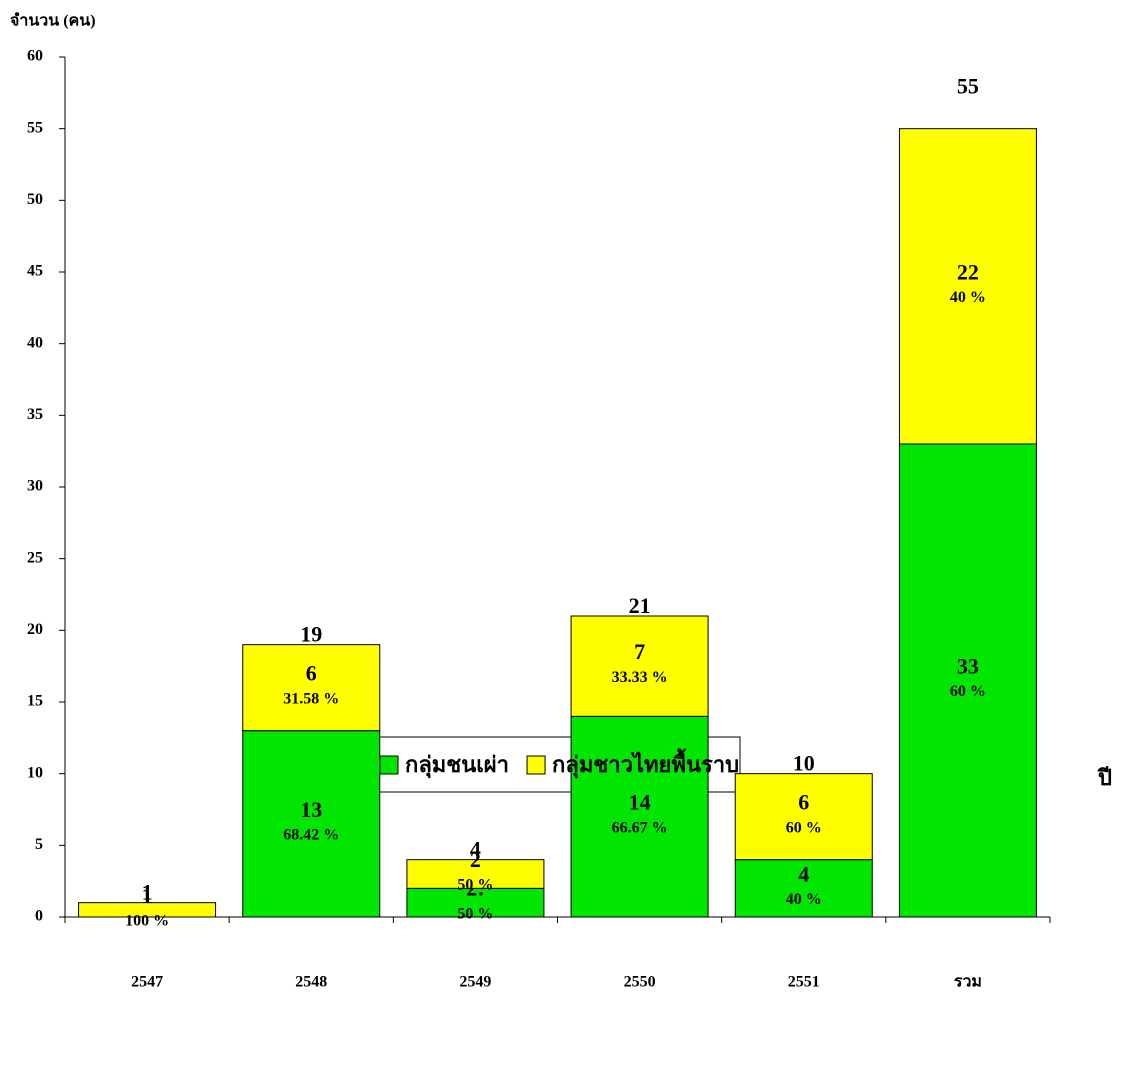 Image resolution: width=1122 pixels, height=1074 pixels. What do you see at coordinates (803, 873) in the screenshot?
I see `value-label: 4` at bounding box center [803, 873].